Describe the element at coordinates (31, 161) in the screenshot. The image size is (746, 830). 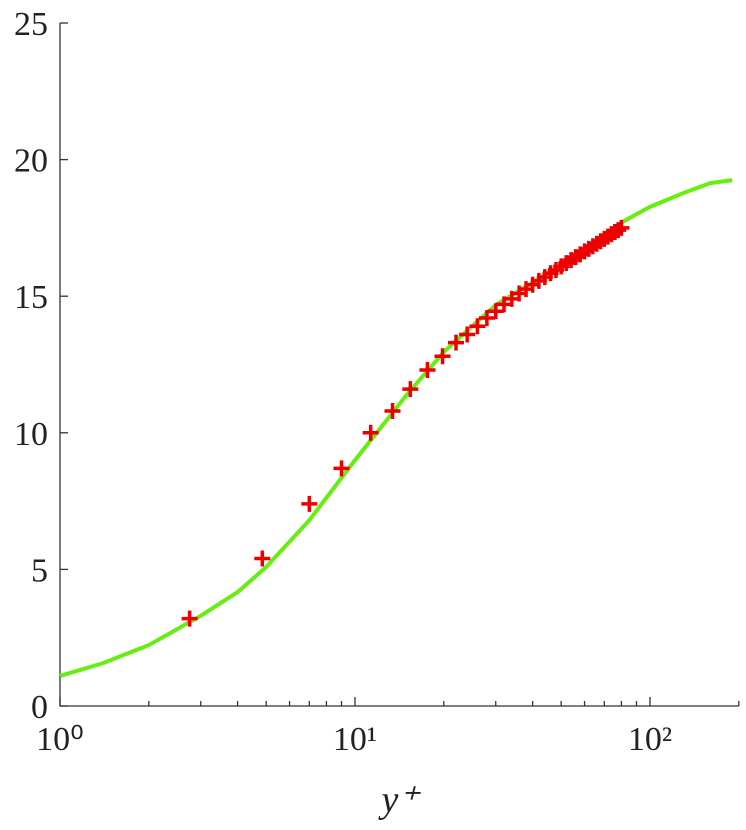
I see `y-tick-label: 20` at that location.